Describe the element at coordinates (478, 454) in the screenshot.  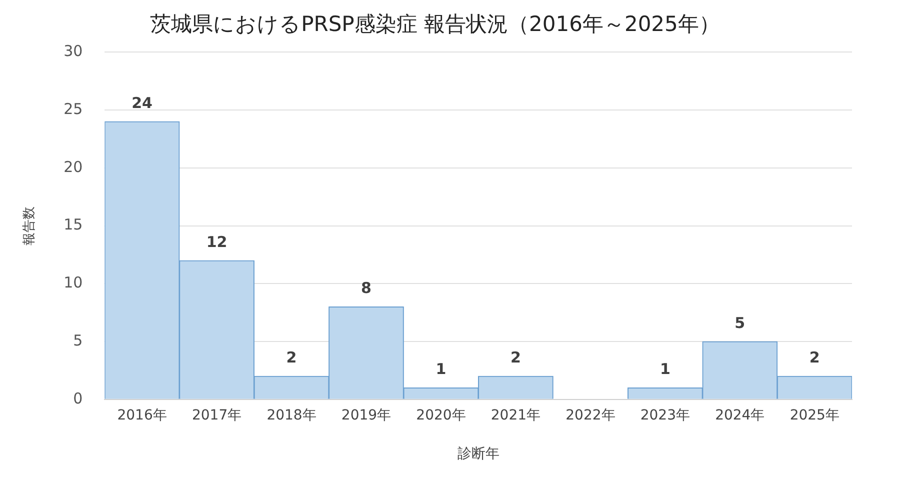
I see `x-axis-title: 診断年` at that location.